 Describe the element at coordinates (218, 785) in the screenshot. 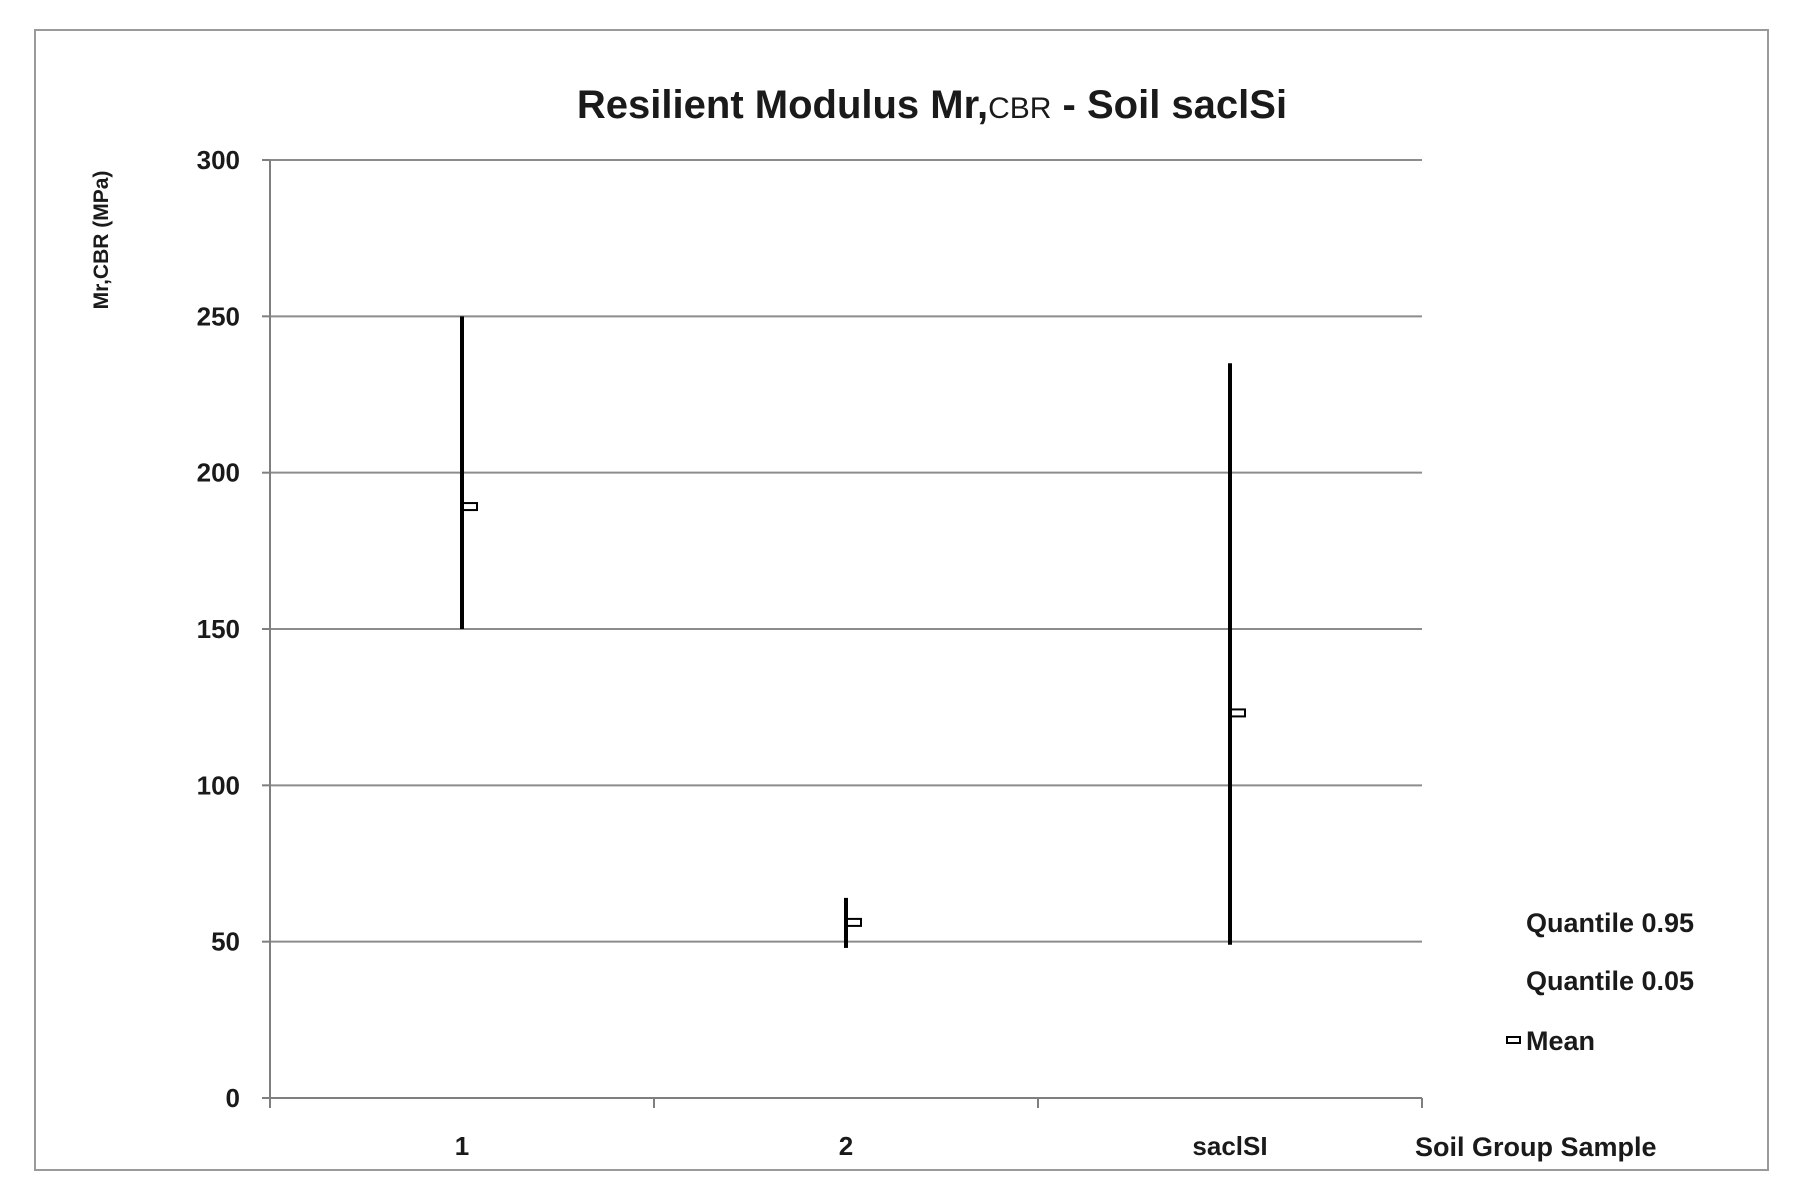

I see `y-tick-label-100: 100` at that location.